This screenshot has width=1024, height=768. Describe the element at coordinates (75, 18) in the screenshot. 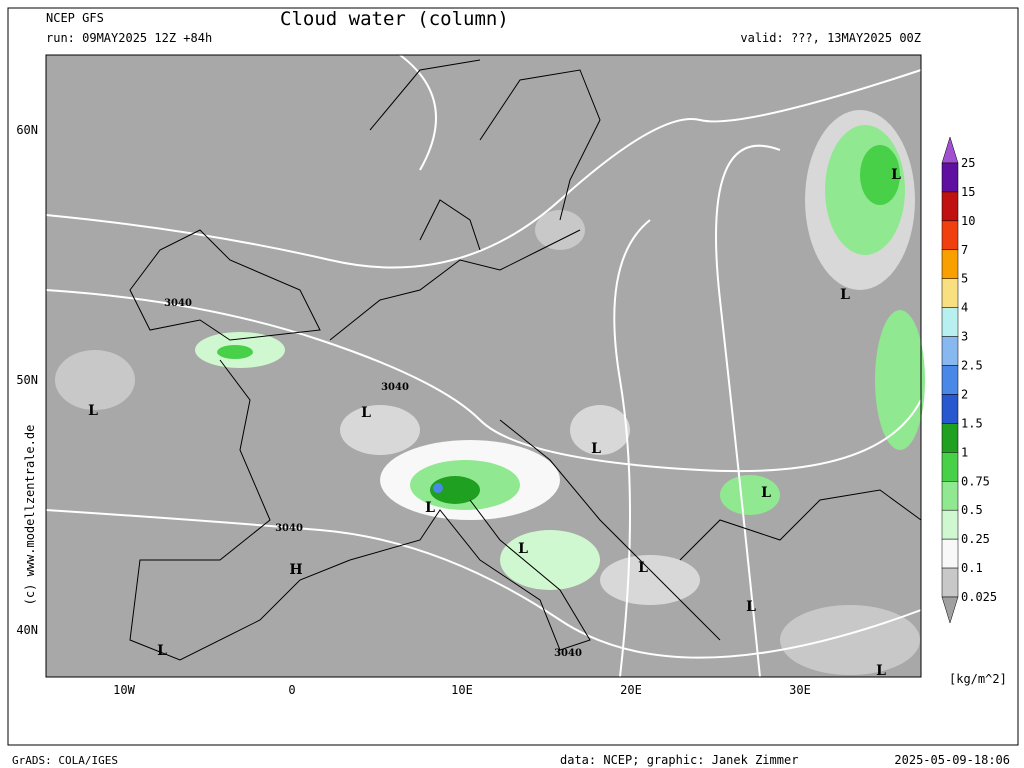

I see `model: NCEP GFS` at that location.